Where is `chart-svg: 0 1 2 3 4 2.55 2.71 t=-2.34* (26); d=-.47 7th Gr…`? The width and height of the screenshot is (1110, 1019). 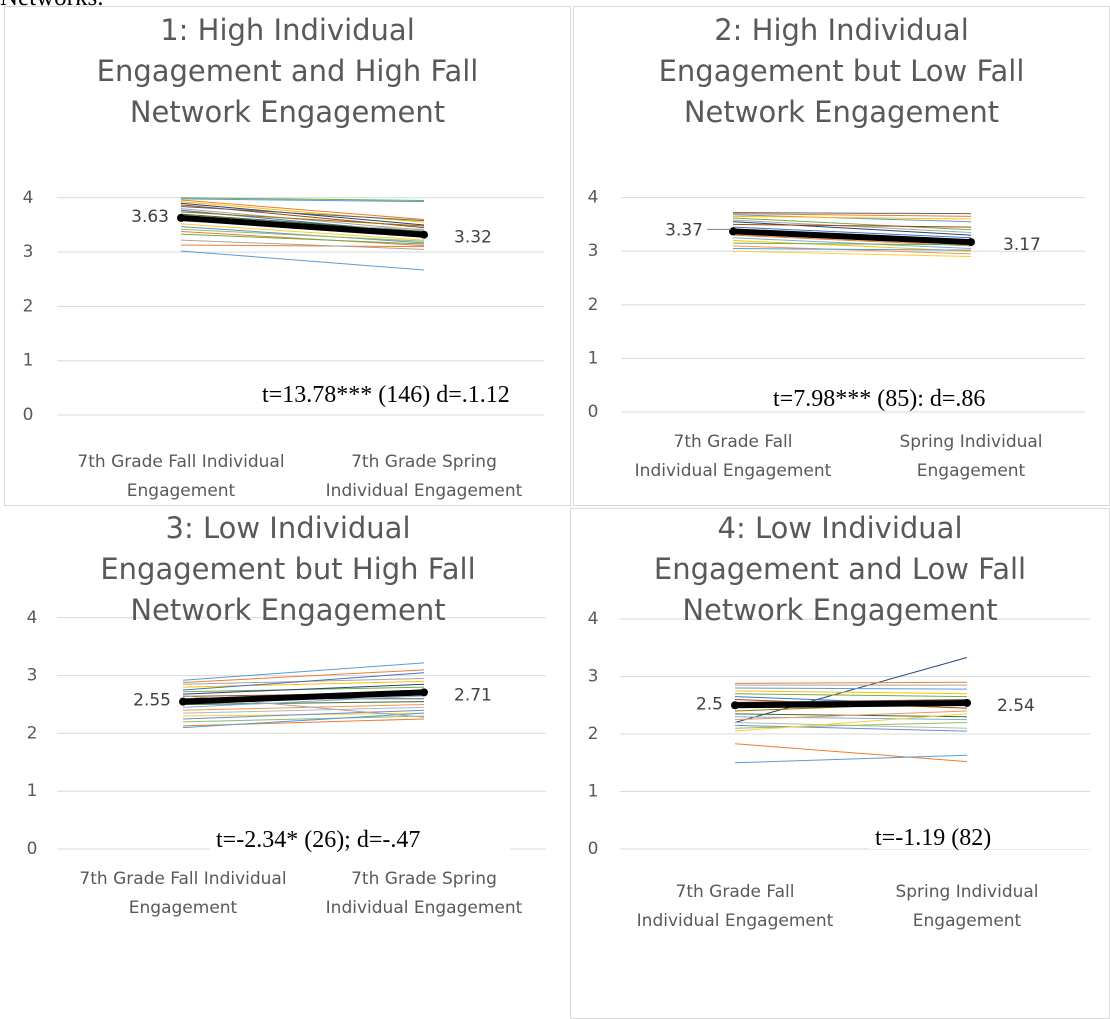 chart-svg: 0 1 2 3 4 2.55 2.71 t=-2.34* (26); d=-.47 7th Gr… is located at coordinates (286, 763).